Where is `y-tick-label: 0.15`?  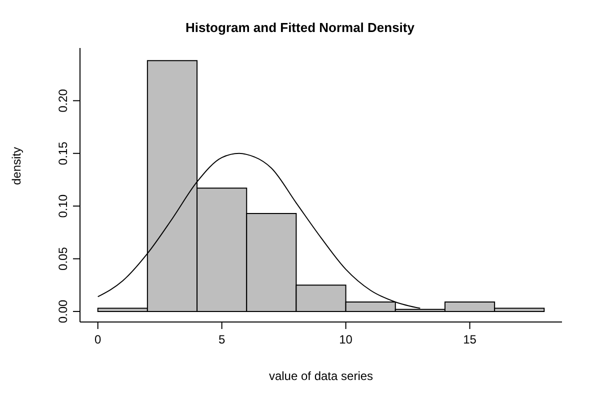 y-tick-label: 0.15 is located at coordinates (63, 153).